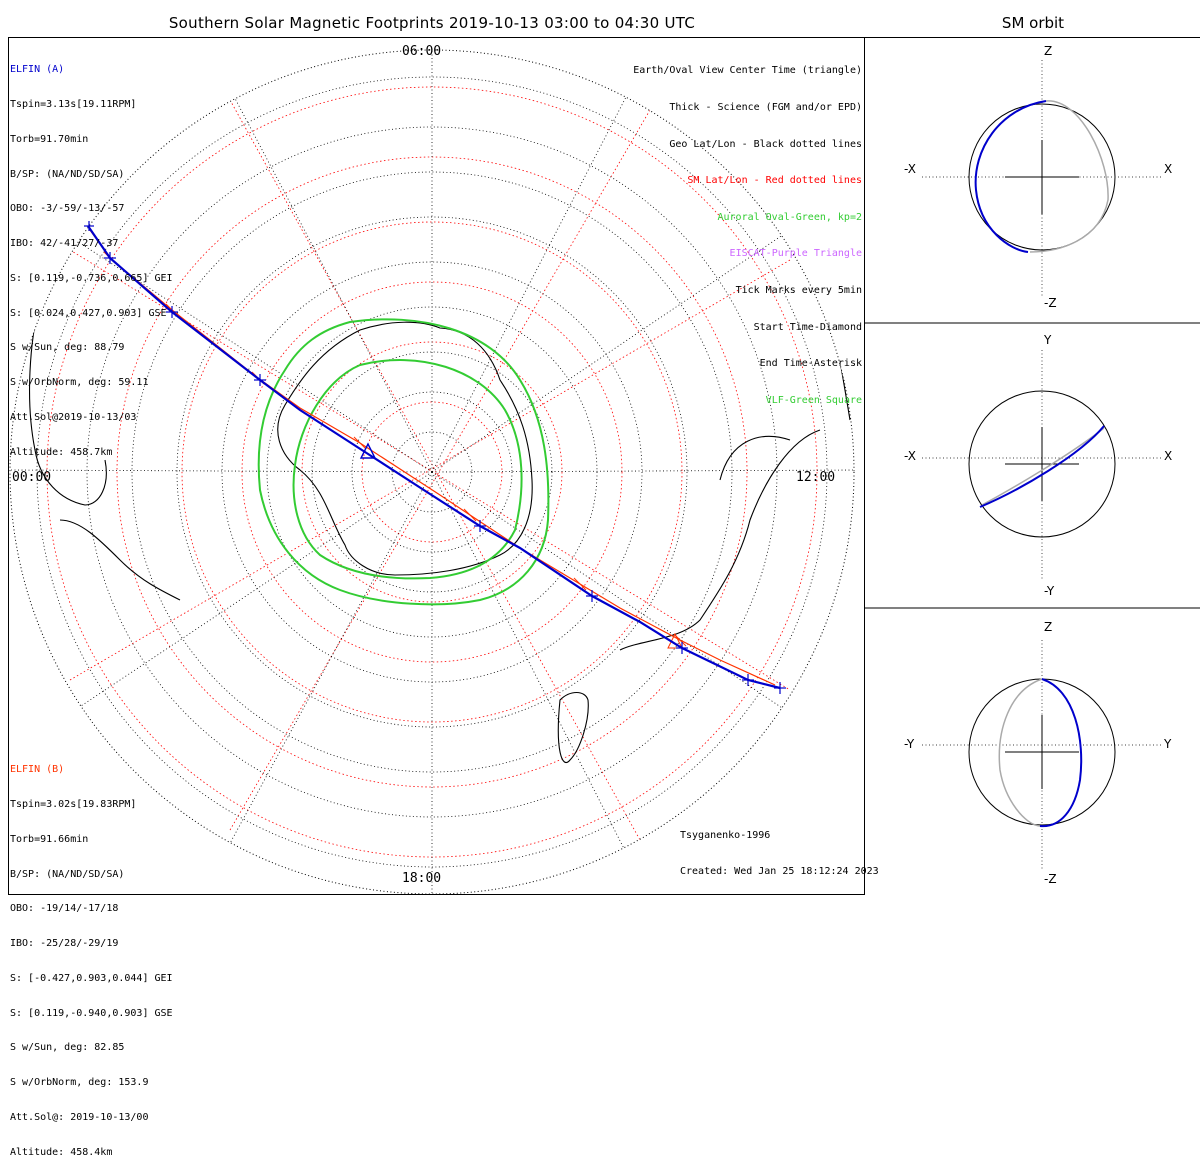 The image size is (1200, 1170). What do you see at coordinates (88, 313) in the screenshot?
I see `elfin-a-line: S: [0.024,0.427,0.903] GSE` at bounding box center [88, 313].